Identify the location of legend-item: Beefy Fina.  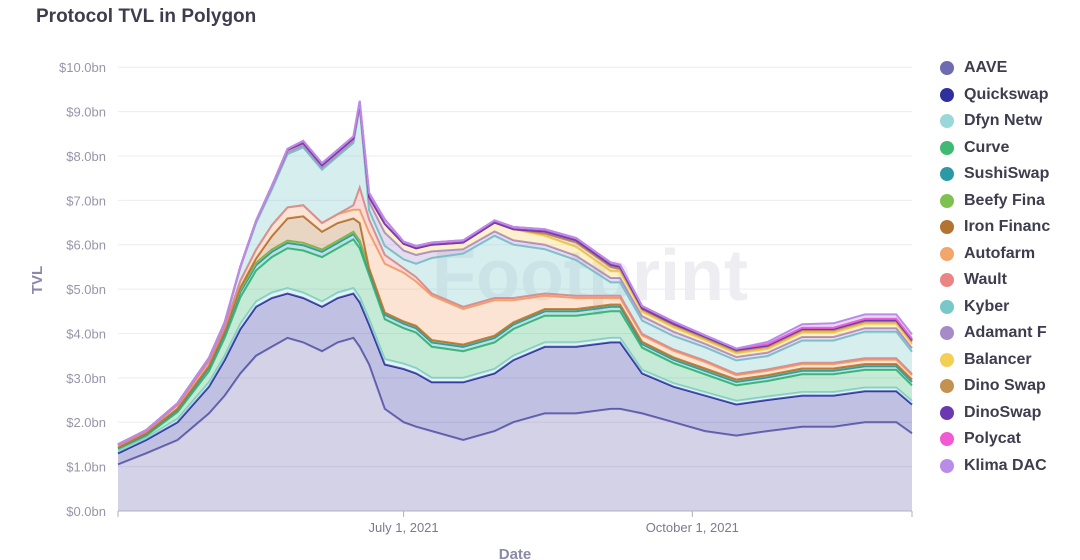
(995, 201).